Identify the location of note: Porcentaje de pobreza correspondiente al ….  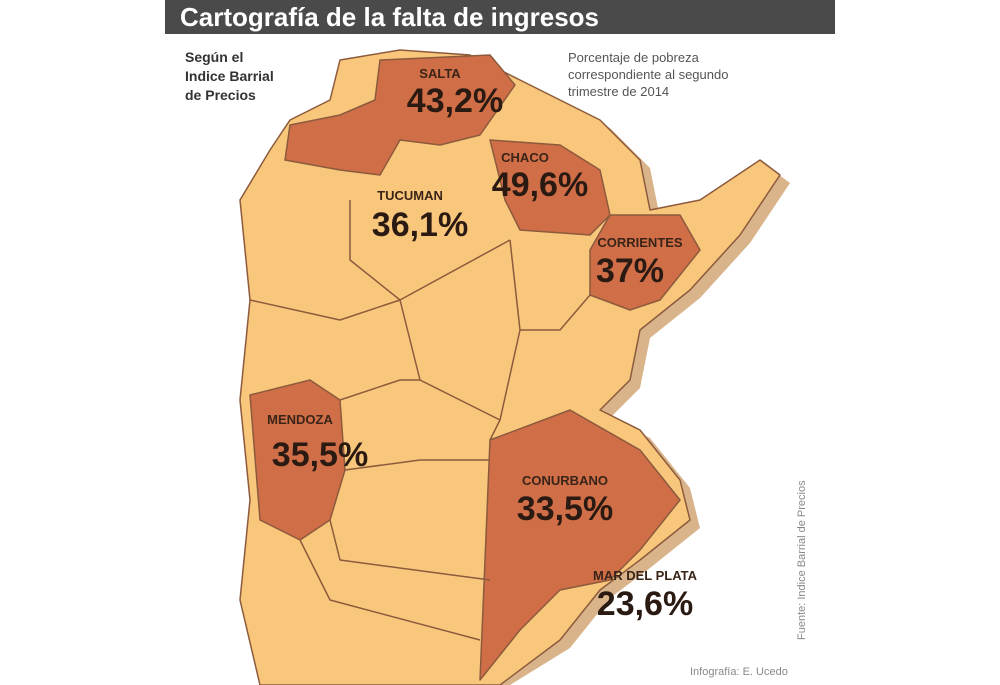
(648, 74).